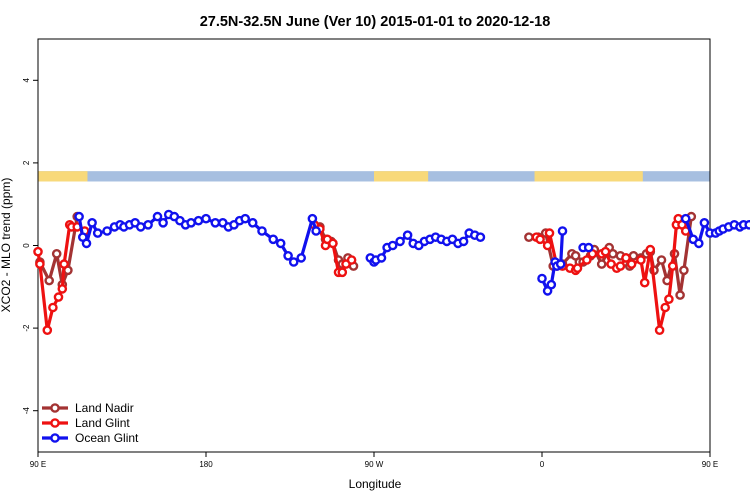 This screenshot has width=750, height=500. Describe the element at coordinates (6, 245) in the screenshot. I see `y-axis-label: XCO2 - MLO trend (ppm)` at that location.